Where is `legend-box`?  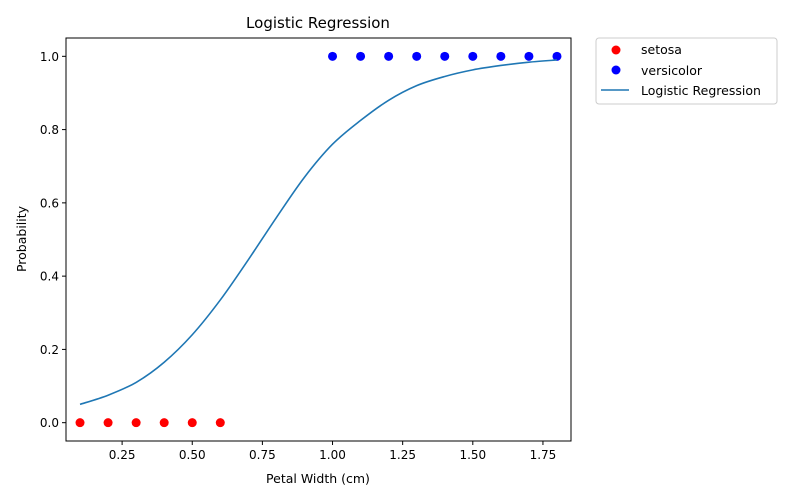
legend-box is located at coordinates (686, 71).